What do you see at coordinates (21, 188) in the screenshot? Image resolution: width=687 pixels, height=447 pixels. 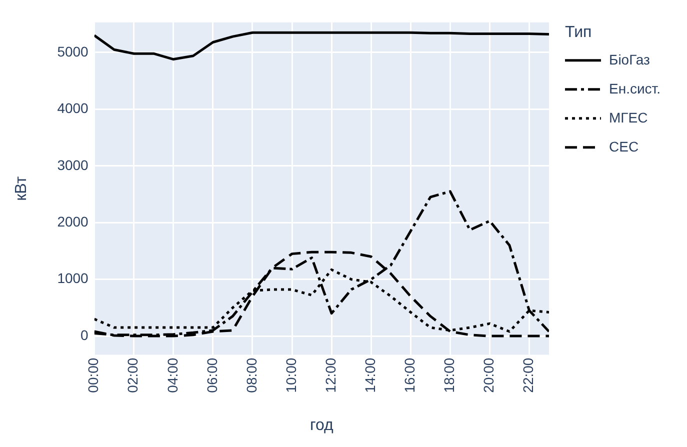 I see `y-axis-title: кВт` at bounding box center [21, 188].